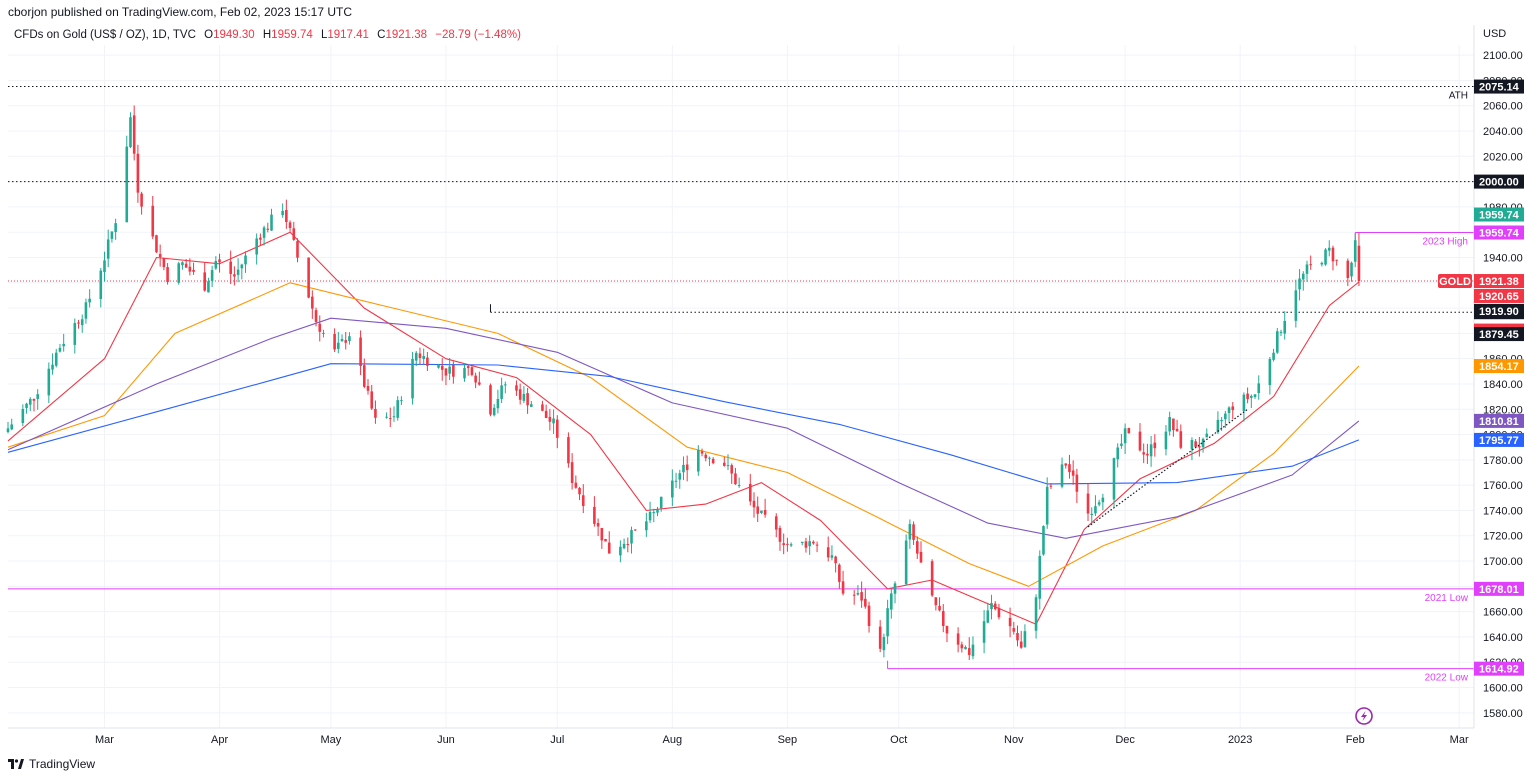  I want to click on price-tag-bg, so click(1499, 588).